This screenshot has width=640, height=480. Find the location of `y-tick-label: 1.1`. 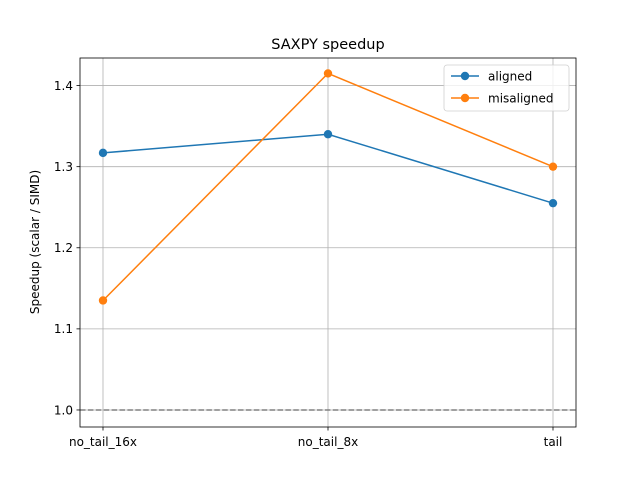

y-tick-label: 1.1 is located at coordinates (63, 329).